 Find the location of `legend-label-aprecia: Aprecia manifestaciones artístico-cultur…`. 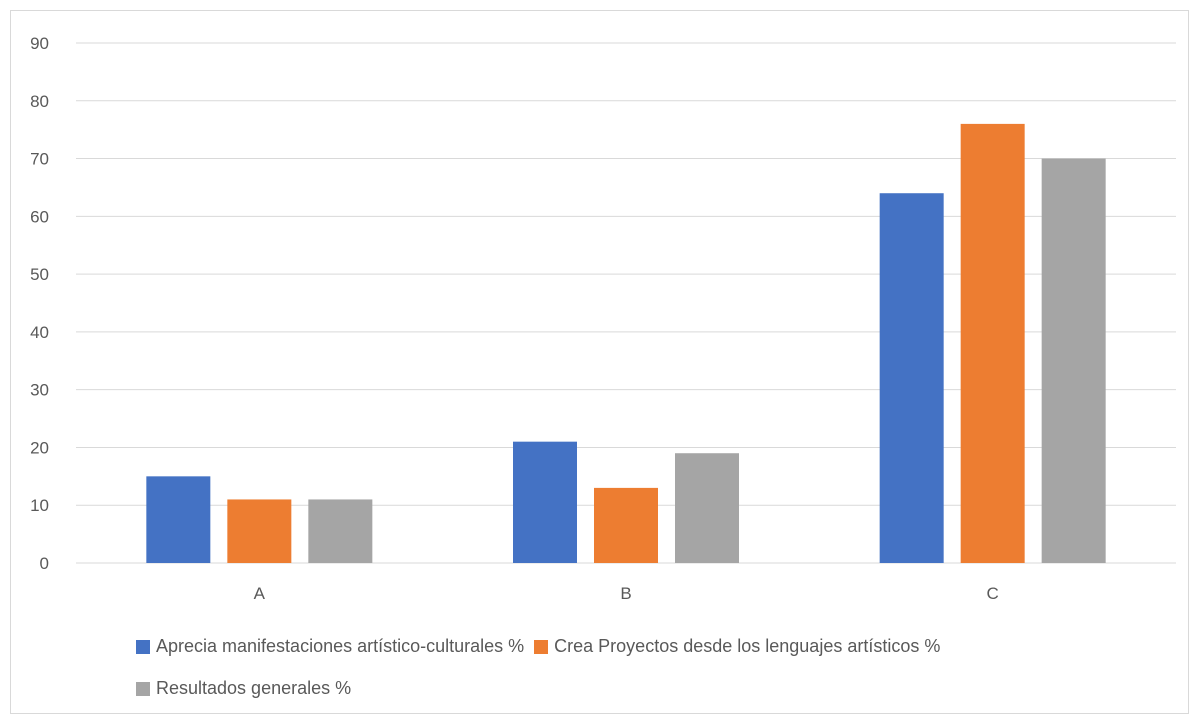

legend-label-aprecia: Aprecia manifestaciones artístico-cultur… is located at coordinates (340, 646).